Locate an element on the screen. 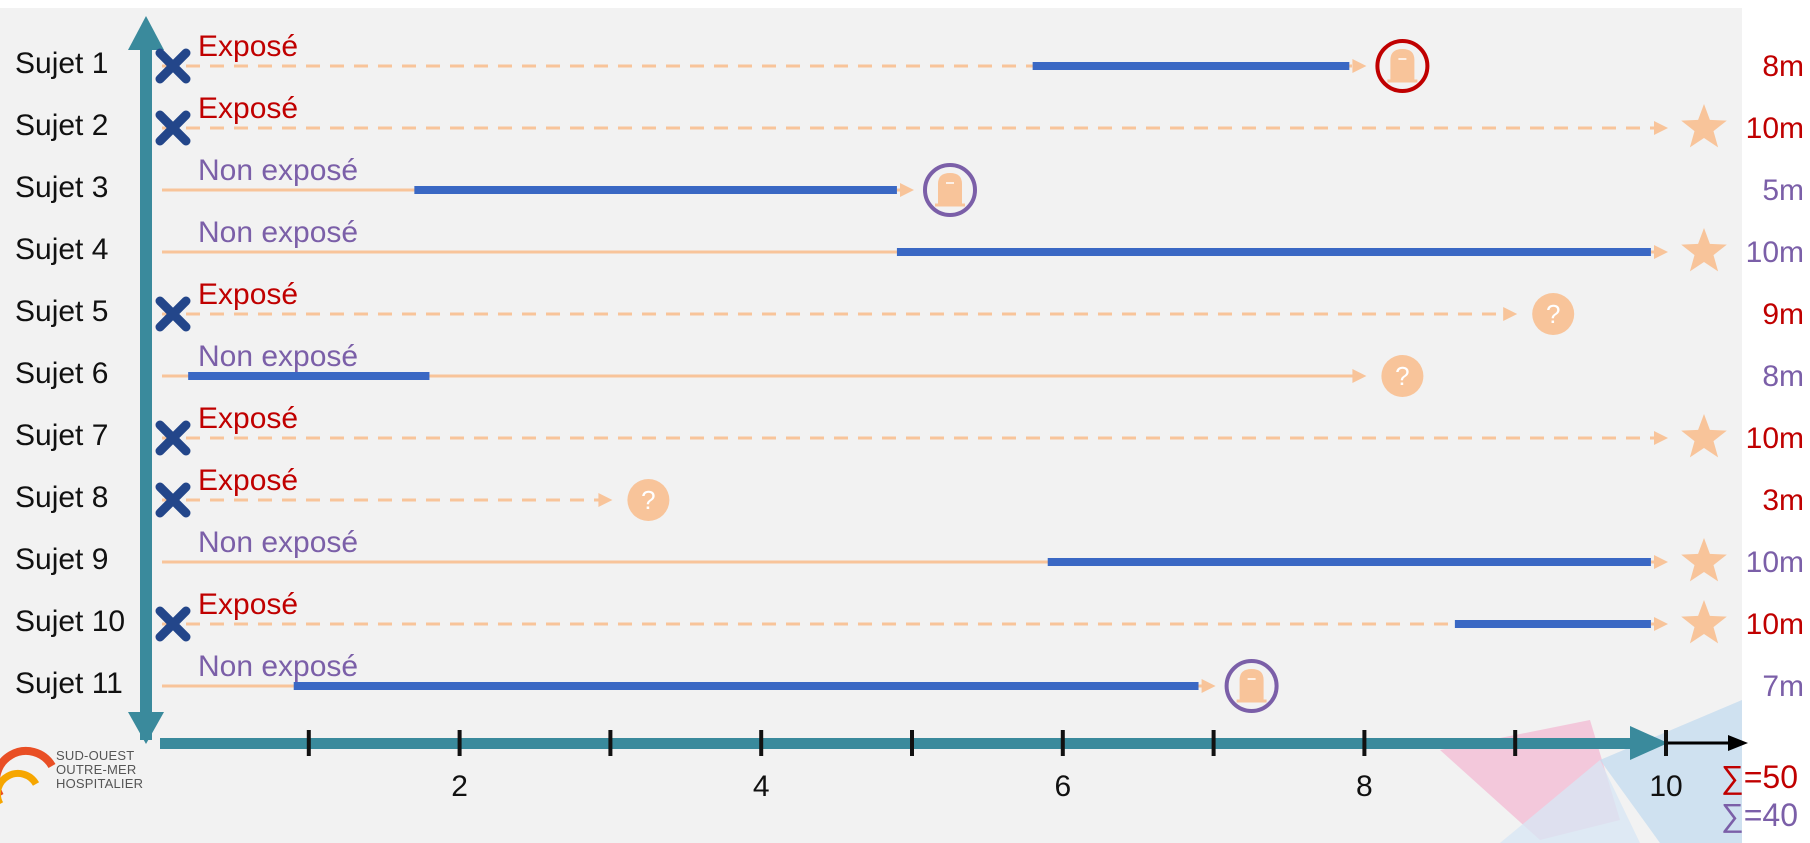  subject-label: Sujet 2 is located at coordinates (62, 125).